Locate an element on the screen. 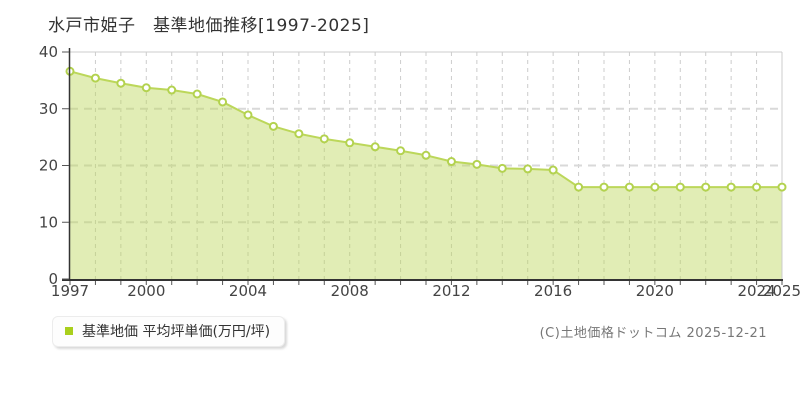 The height and width of the screenshot is (400, 800). y-tick-label: 10 is located at coordinates (48, 222).